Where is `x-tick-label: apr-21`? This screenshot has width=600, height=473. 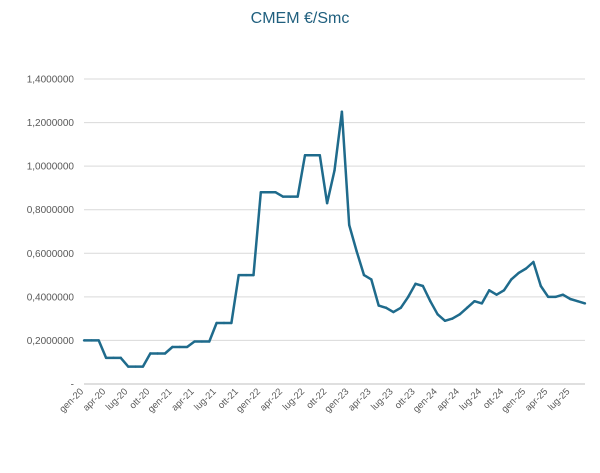
x-tick-label: apr-21 is located at coordinates (182, 399).